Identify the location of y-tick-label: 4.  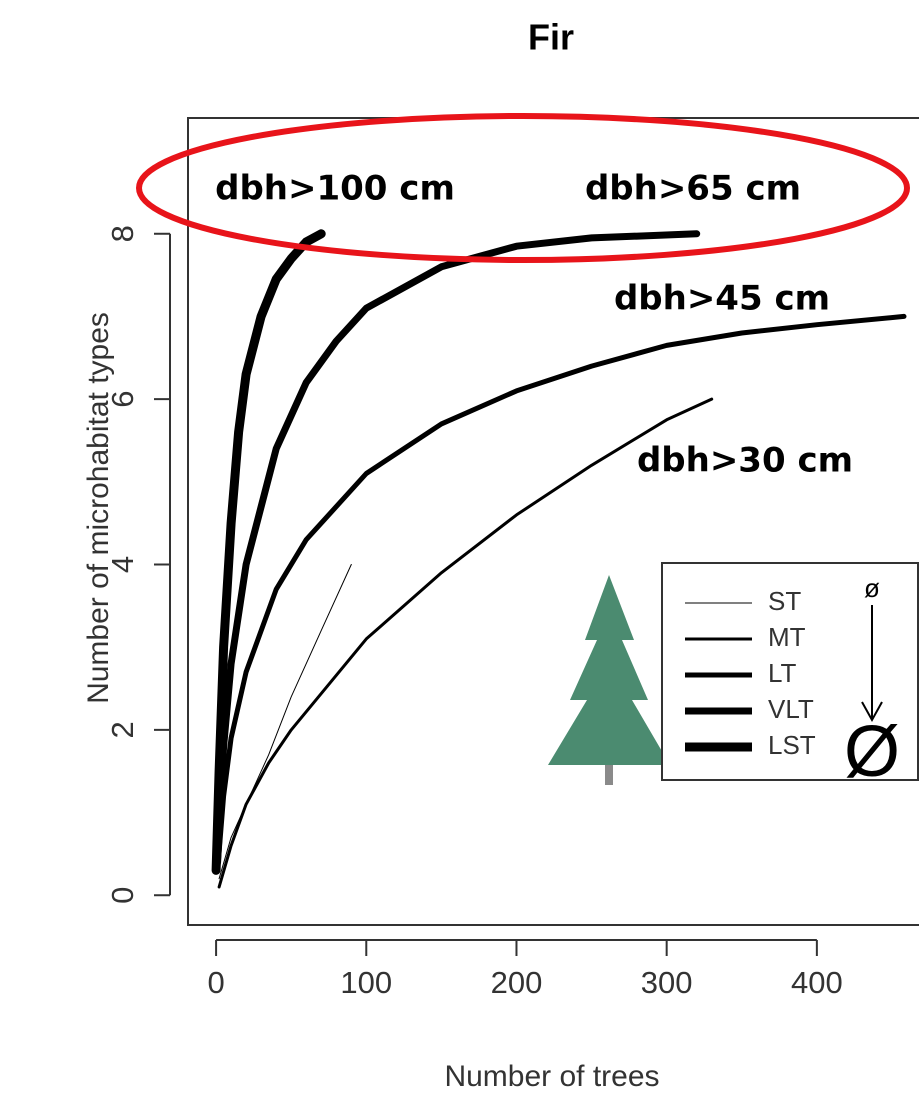
(122, 564).